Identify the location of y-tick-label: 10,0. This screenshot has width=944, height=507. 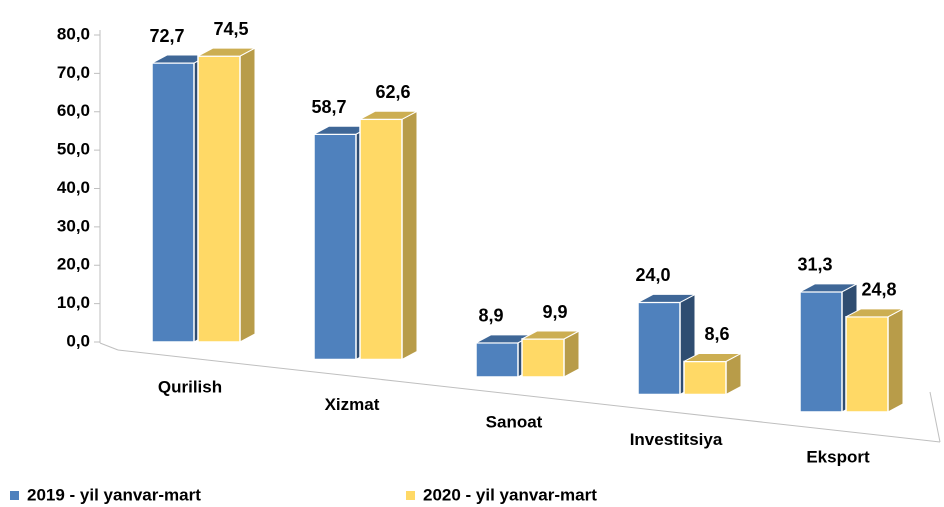
(73, 302).